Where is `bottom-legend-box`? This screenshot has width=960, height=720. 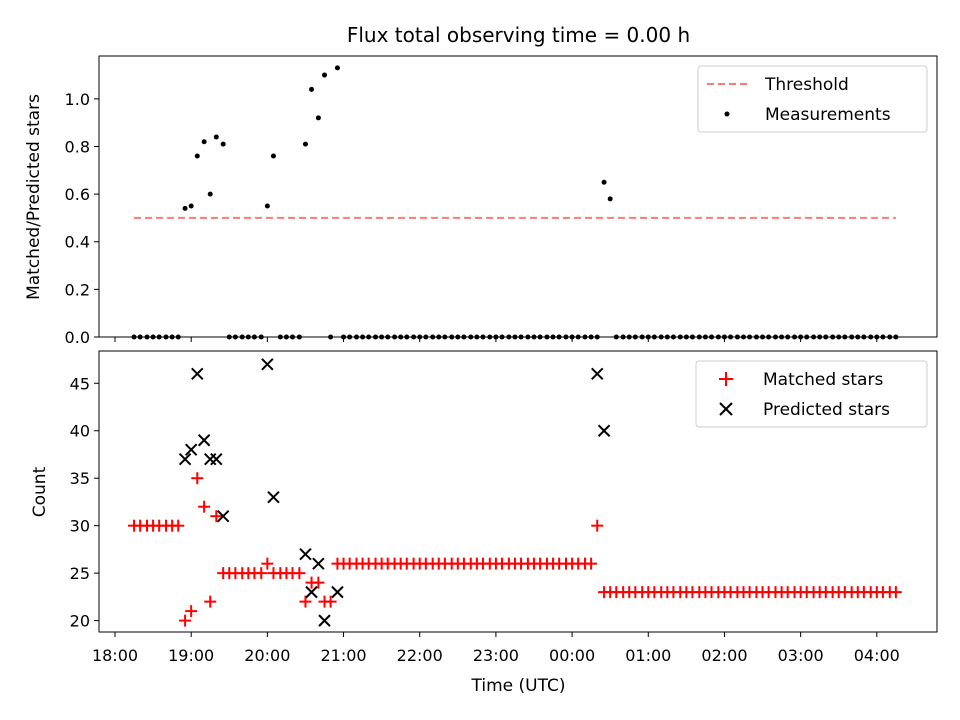 bottom-legend-box is located at coordinates (811, 394).